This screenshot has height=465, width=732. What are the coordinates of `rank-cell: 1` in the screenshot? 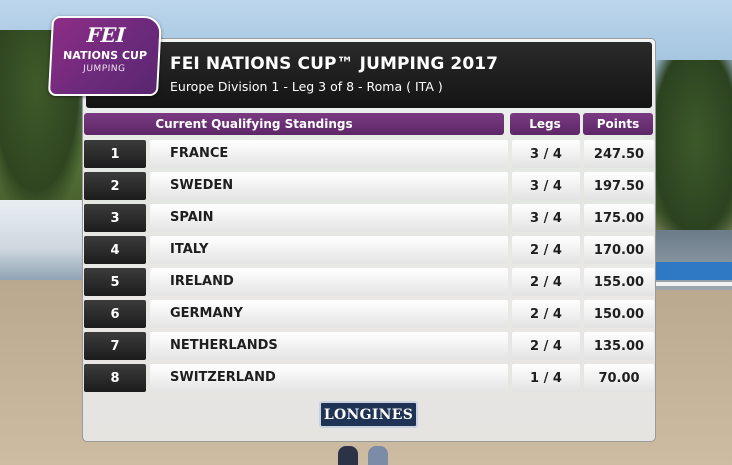 It's located at (115, 154).